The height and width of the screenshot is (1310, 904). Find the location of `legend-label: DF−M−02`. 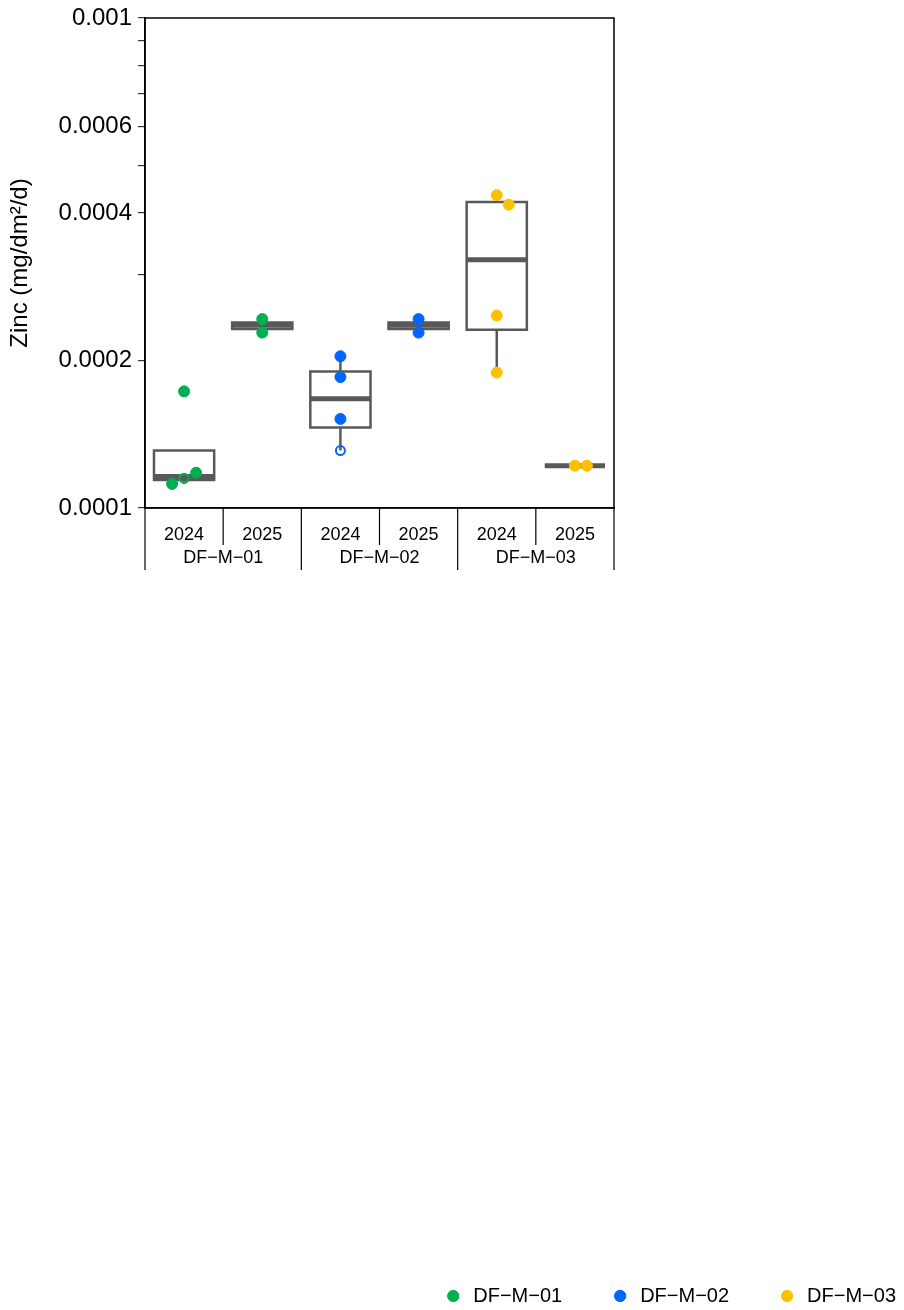

legend-label: DF−M−02 is located at coordinates (685, 1294).